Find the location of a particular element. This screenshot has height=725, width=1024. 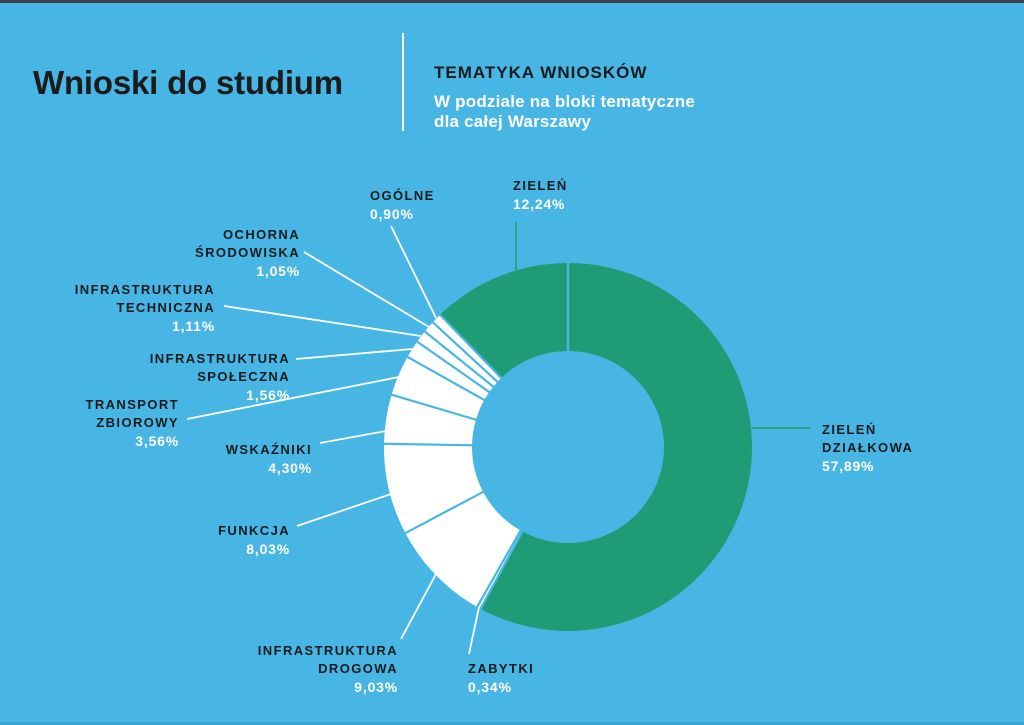

segment-wskazniki is located at coordinates (430, 420).